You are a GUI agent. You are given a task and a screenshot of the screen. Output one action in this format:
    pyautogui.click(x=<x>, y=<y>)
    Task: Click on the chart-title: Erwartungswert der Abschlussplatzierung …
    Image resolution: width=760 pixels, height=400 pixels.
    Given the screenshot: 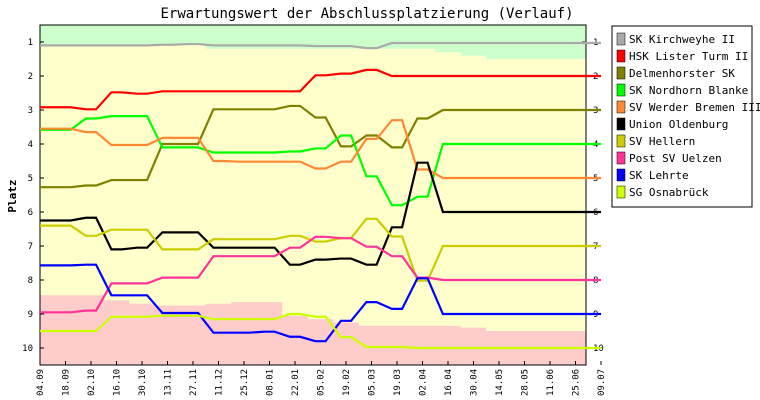 What is the action you would take?
    pyautogui.click(x=366, y=14)
    